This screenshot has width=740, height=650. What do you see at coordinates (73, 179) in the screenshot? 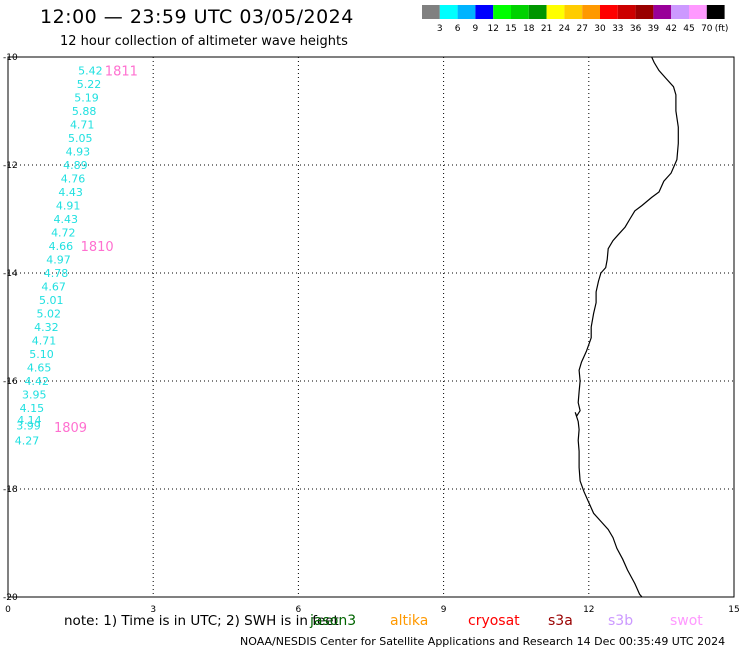
I see `wave-height-value: 4.76` at bounding box center [73, 179].